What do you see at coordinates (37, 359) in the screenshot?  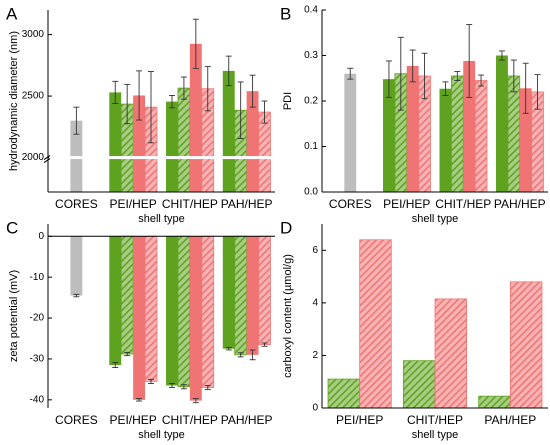 I see `y-tick-label: -30` at bounding box center [37, 359].